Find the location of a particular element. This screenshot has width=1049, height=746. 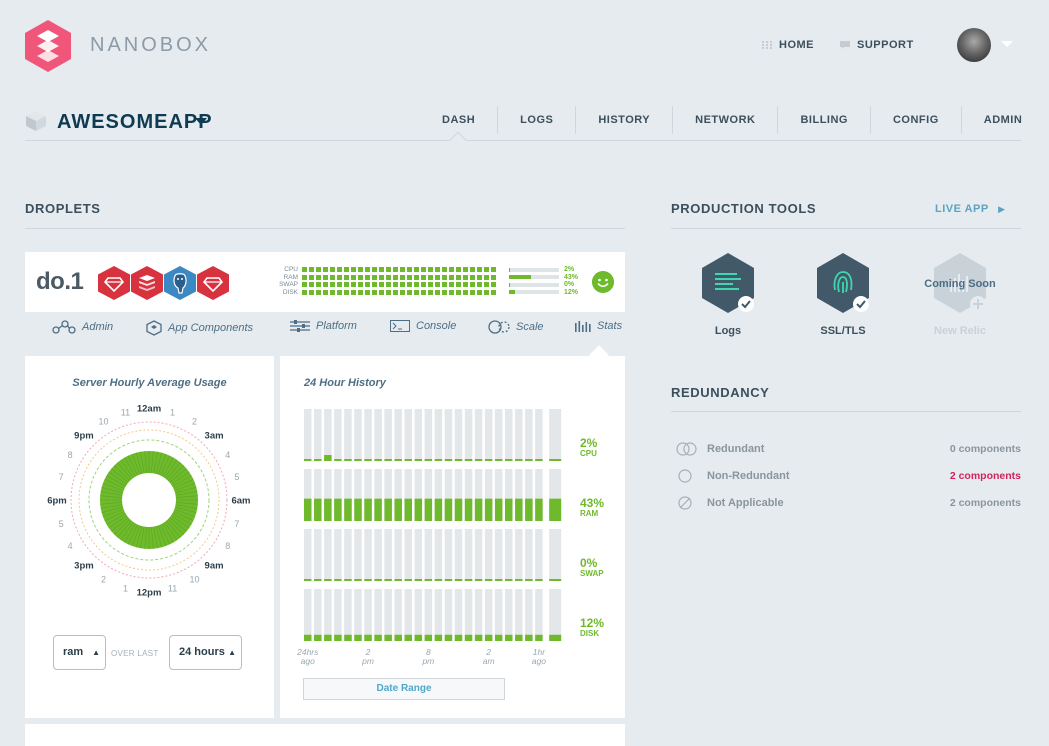

active-tab-indicator is located at coordinates (458, 140).